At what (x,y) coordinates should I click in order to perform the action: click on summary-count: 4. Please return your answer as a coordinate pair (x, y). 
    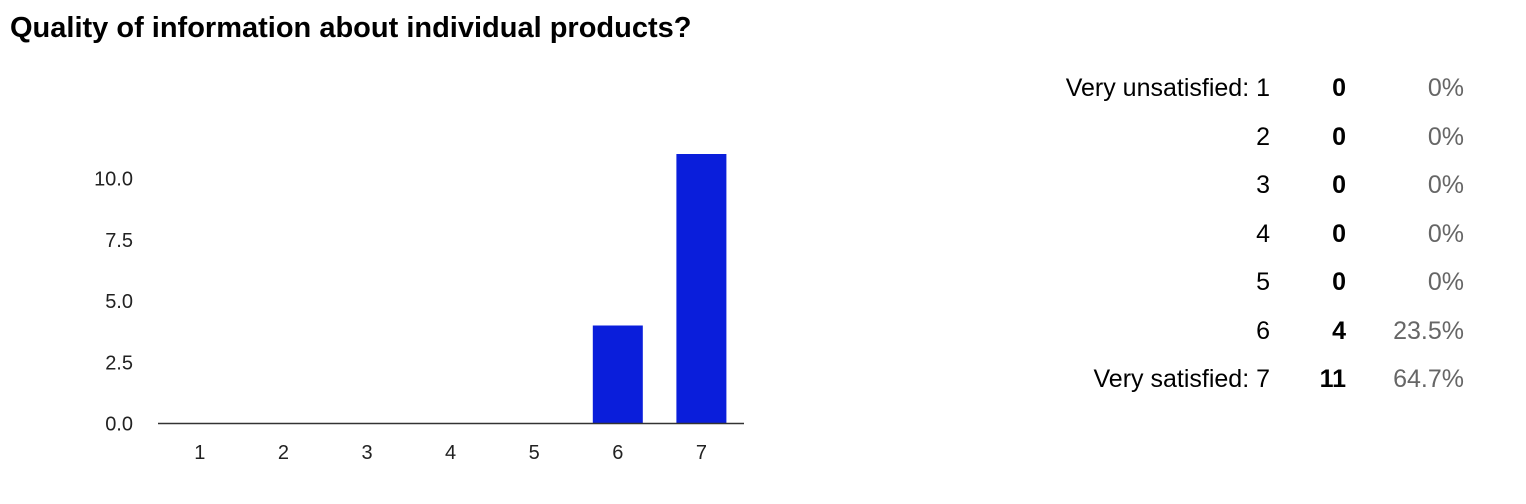
    Looking at the image, I should click on (1339, 330).